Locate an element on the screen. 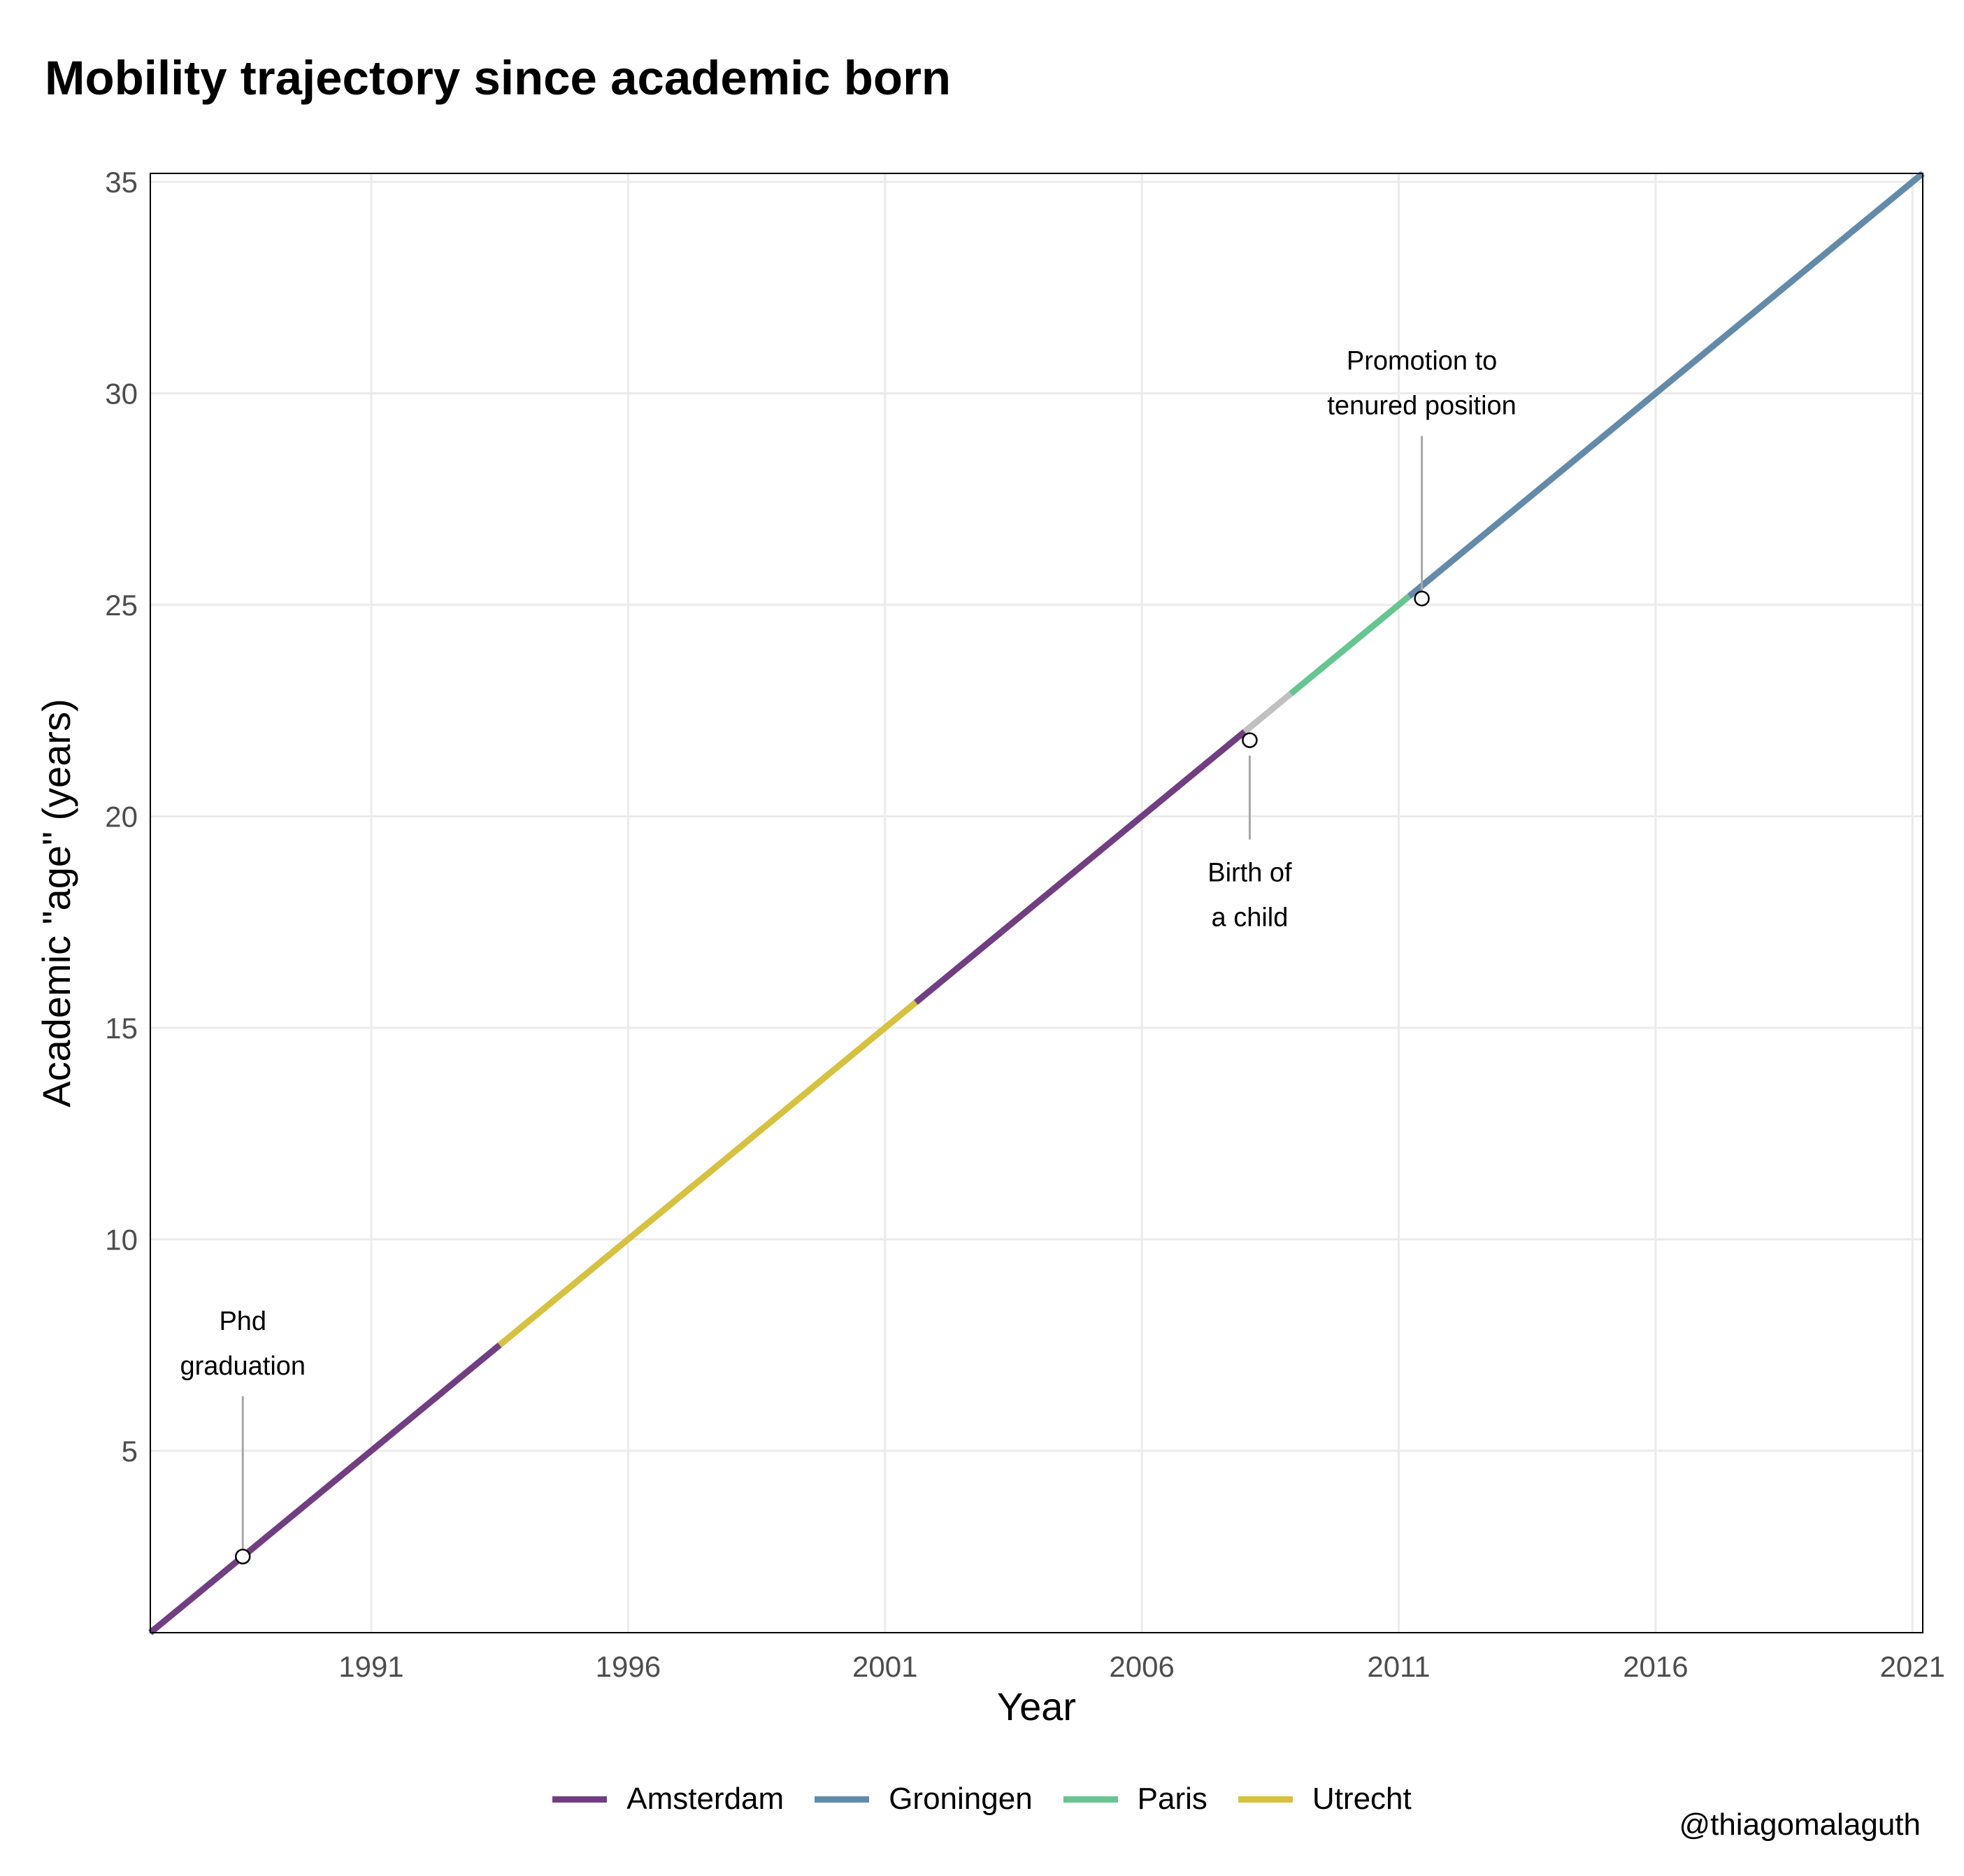  caption: @thiagomalaguth is located at coordinates (1800, 1824).